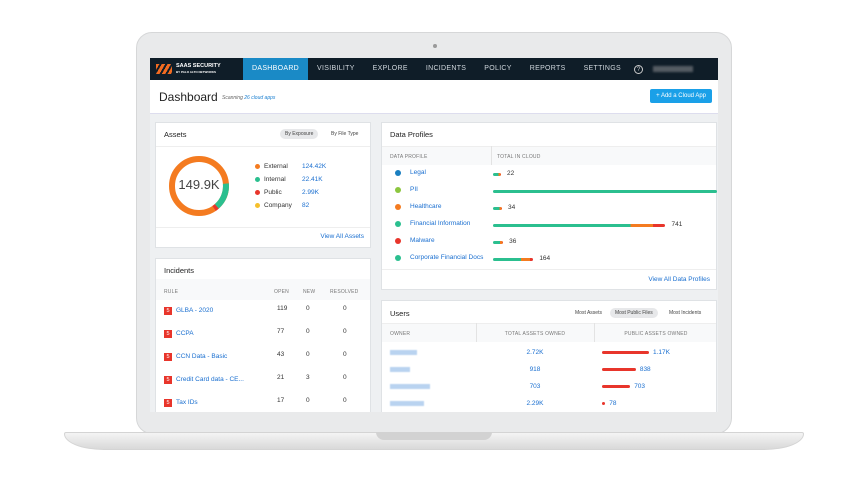 Image resolution: width=868 pixels, height=488 pixels. I want to click on pii-icon, so click(398, 190).